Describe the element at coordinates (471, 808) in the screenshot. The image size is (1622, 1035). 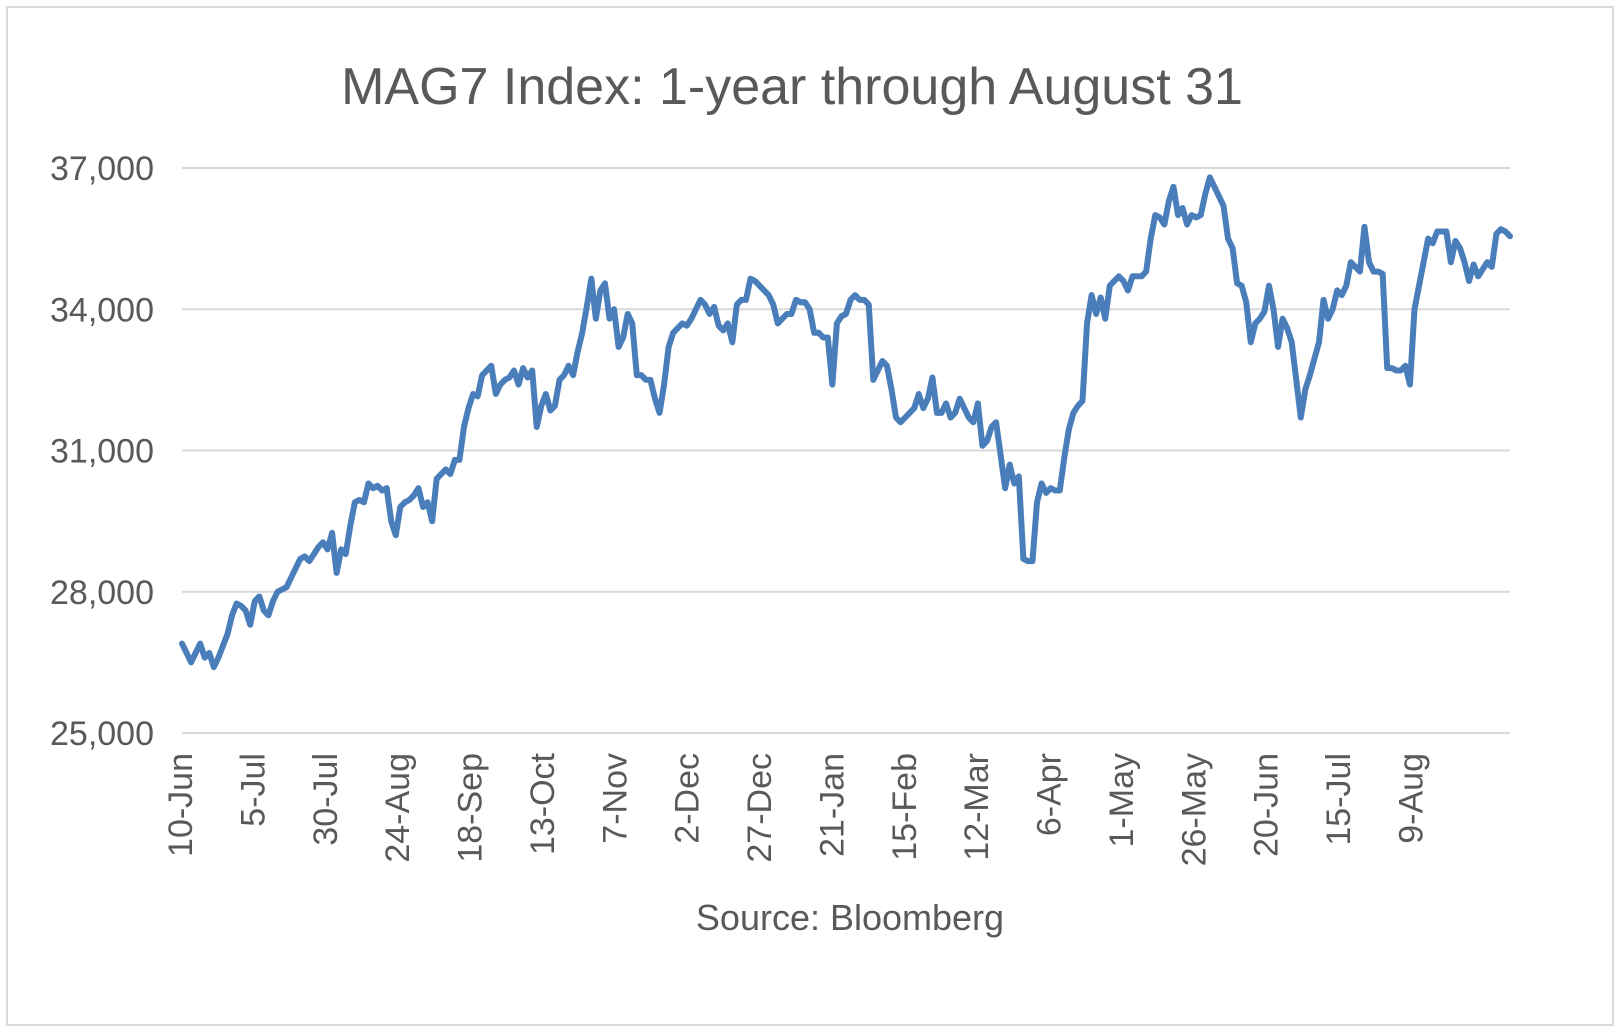
I see `x-tick-label: 18-Sep` at that location.